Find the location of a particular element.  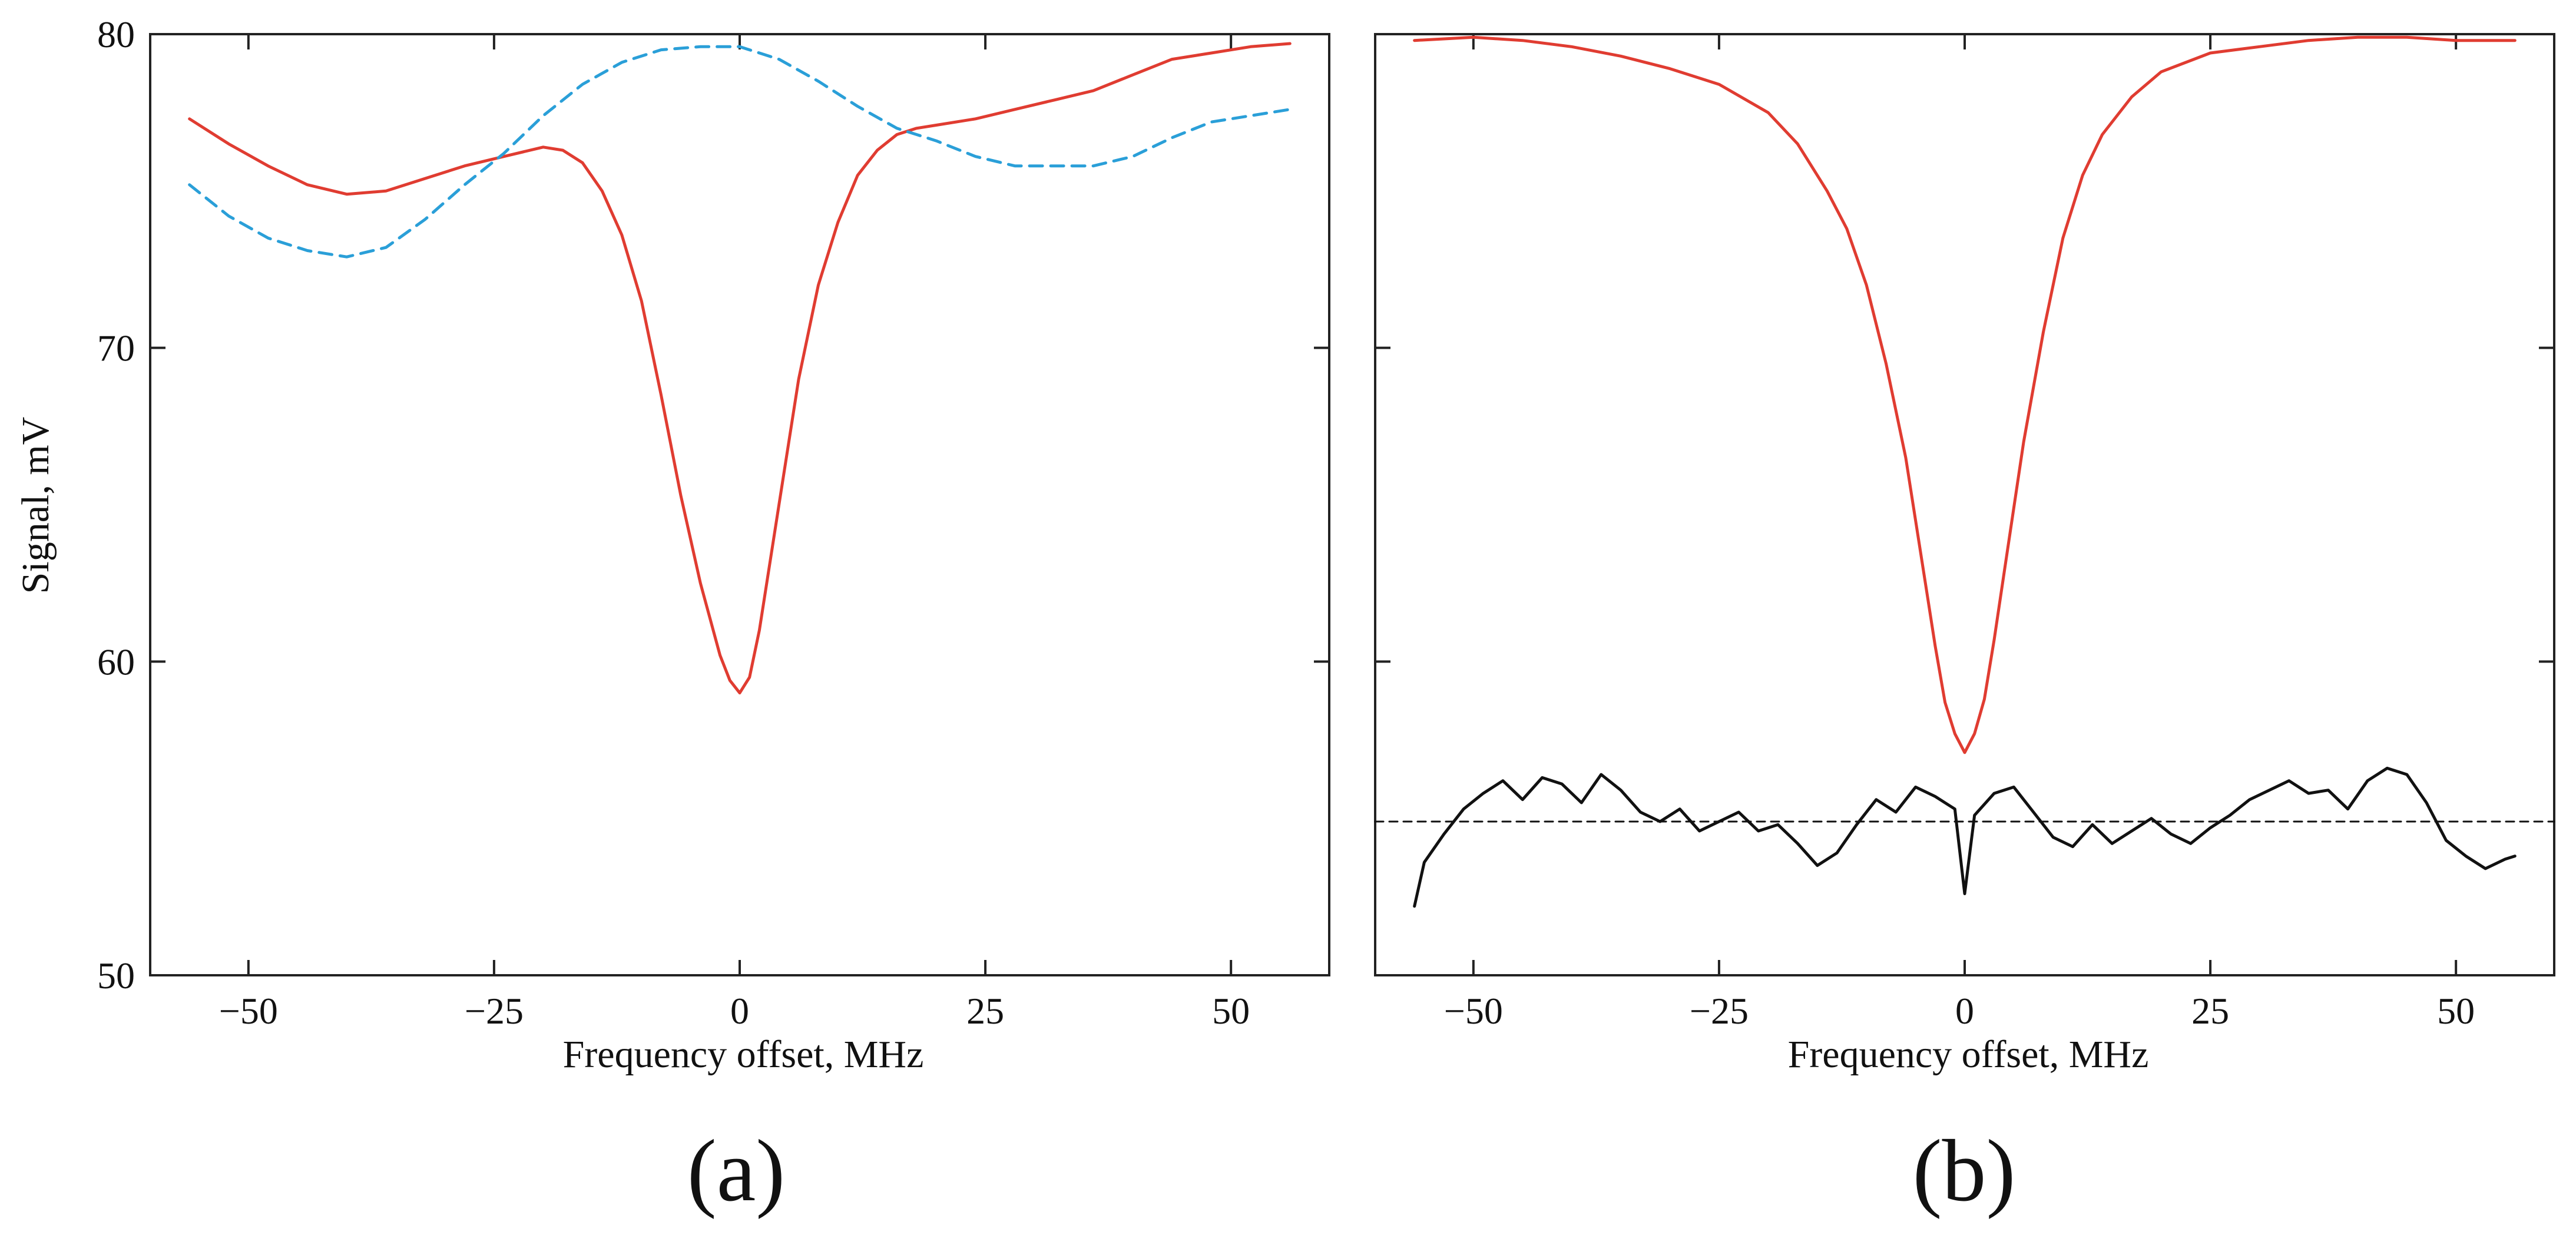

x-tick-label-b: −50 is located at coordinates (1473, 1011).